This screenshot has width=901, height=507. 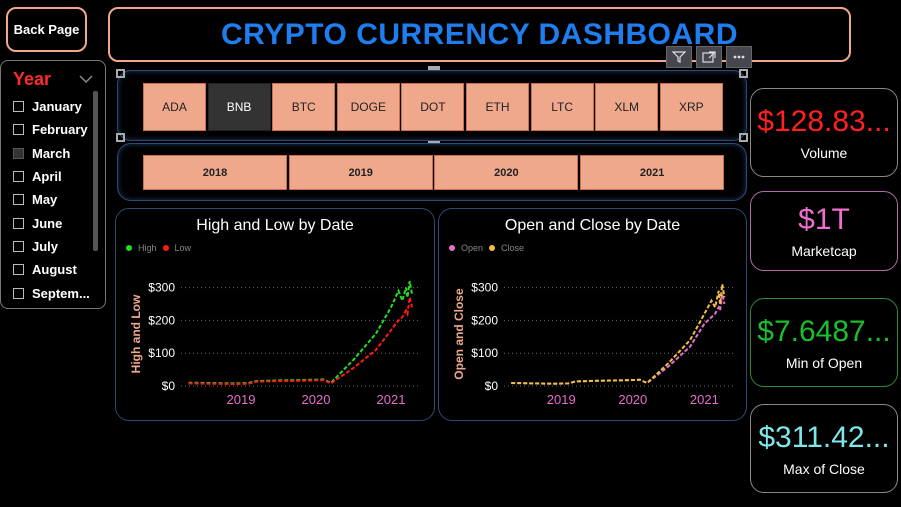 What do you see at coordinates (51, 176) in the screenshot?
I see `month-option: April` at bounding box center [51, 176].